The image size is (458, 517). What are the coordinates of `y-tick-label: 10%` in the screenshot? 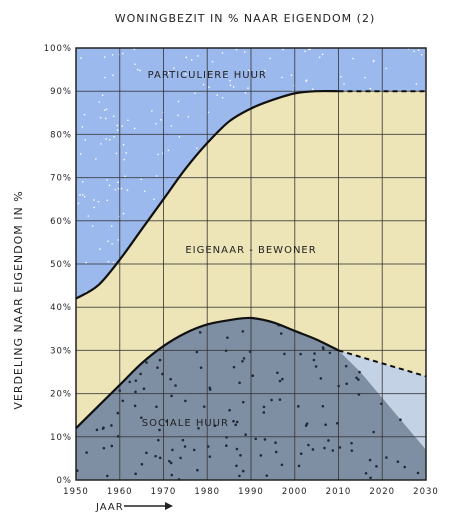 It's located at (61, 438).